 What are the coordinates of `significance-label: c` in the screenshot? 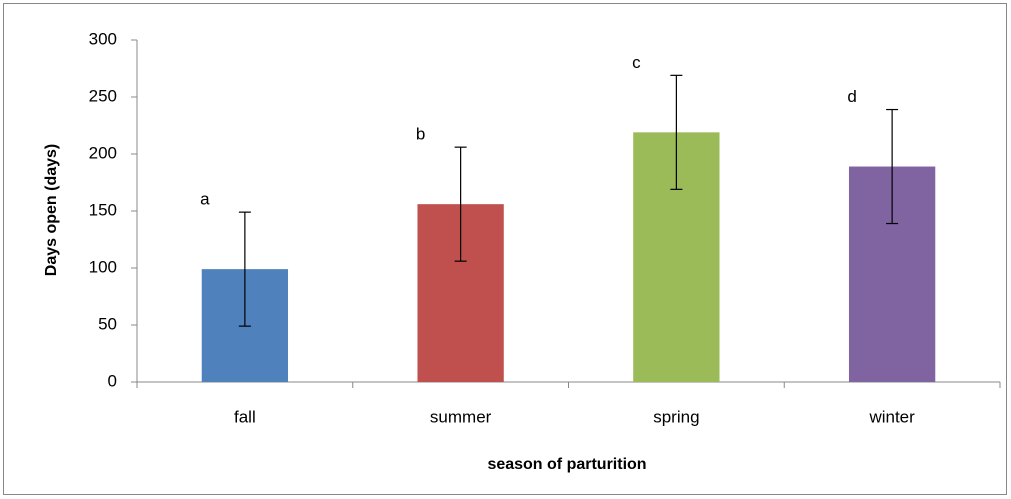 It's located at (636, 62).